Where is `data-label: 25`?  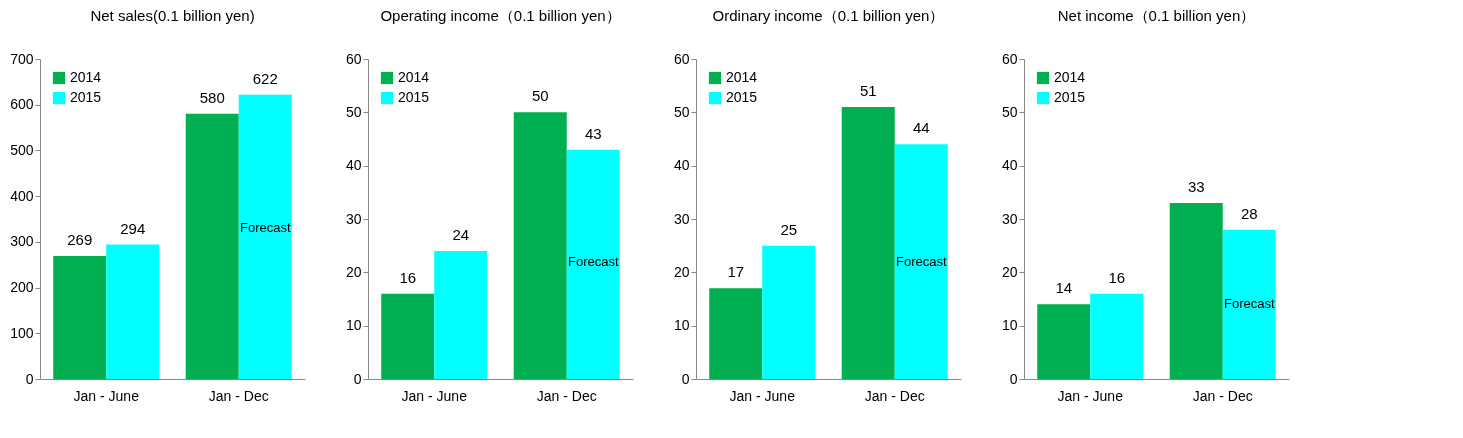 data-label: 25 is located at coordinates (789, 229).